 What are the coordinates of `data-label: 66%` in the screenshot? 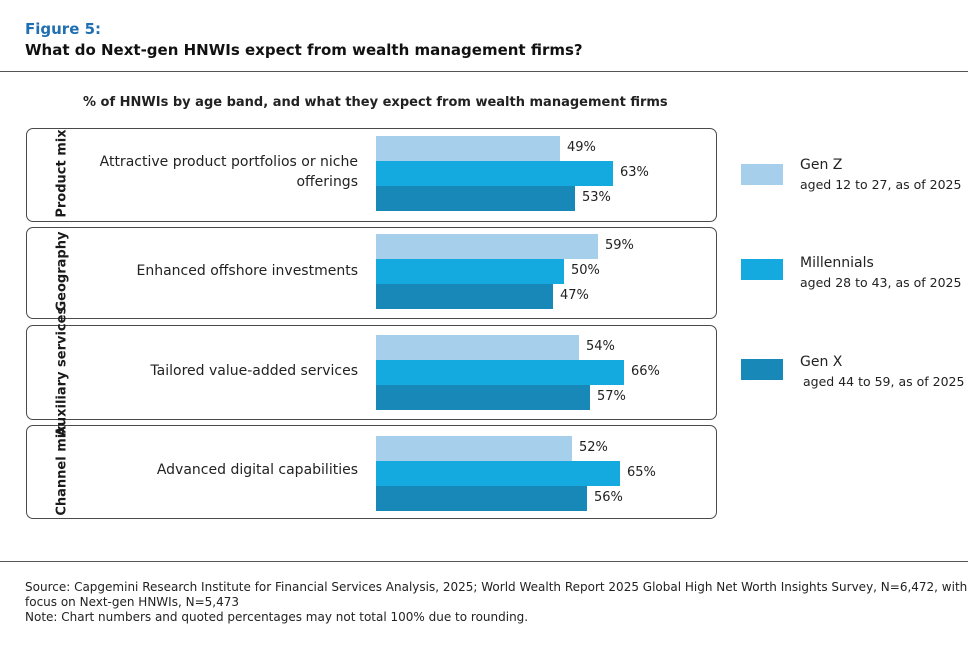 It's located at (645, 371).